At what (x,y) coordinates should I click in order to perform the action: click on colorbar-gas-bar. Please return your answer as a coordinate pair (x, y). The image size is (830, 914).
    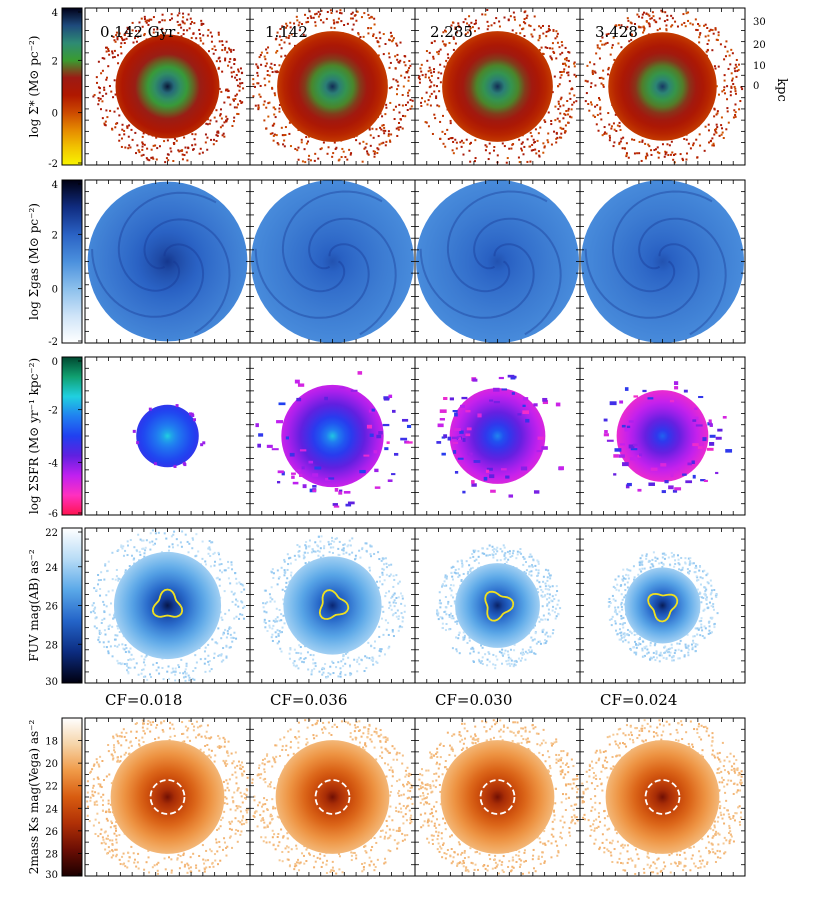
    Looking at the image, I should click on (72, 261).